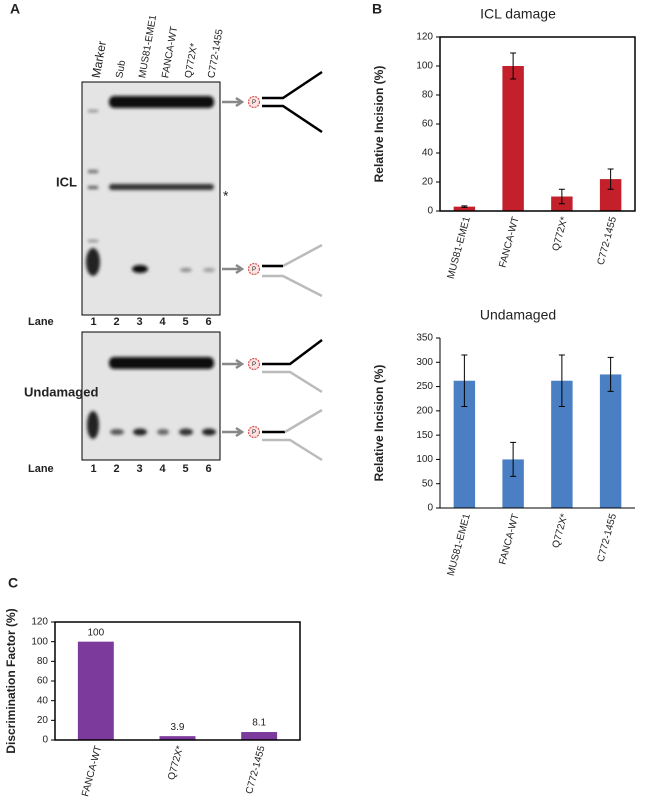 This screenshot has height=809, width=666. Describe the element at coordinates (377, 9) in the screenshot. I see `panel-label: B` at that location.